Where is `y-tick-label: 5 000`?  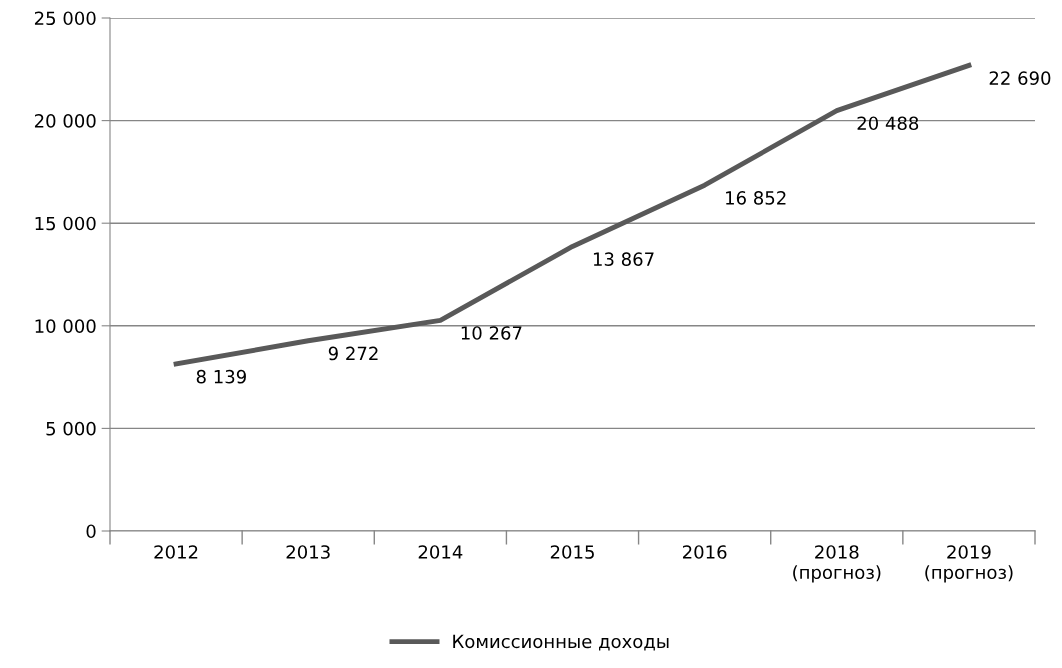 y-tick-label: 5 000 is located at coordinates (71, 428).